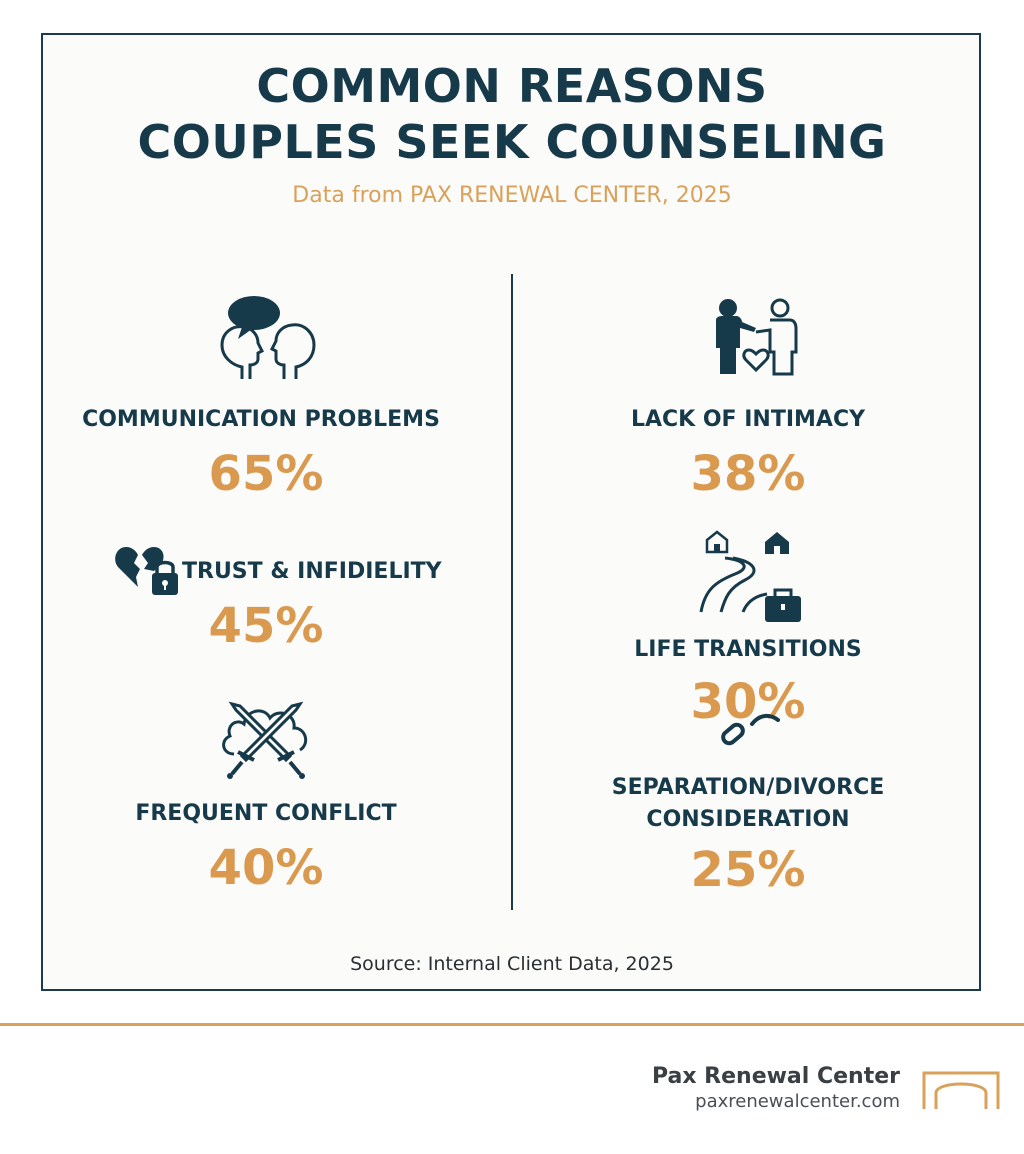 Image resolution: width=1024 pixels, height=1154 pixels. Describe the element at coordinates (775, 1076) in the screenshot. I see `brand-name: Pax Renewal Center` at that location.